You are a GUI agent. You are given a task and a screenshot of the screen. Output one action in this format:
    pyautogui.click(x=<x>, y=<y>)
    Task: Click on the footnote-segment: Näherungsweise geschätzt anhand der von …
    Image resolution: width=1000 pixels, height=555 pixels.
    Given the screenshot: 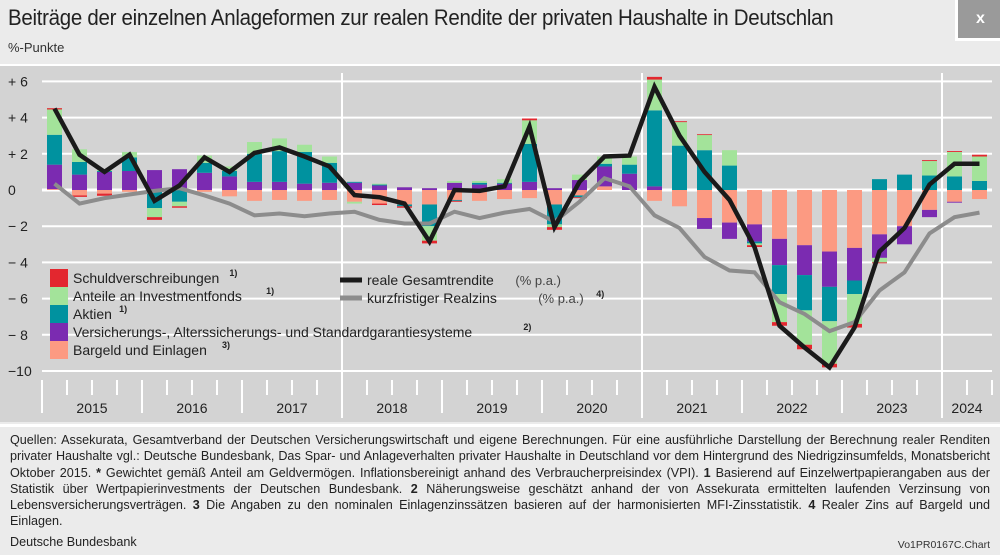 What is the action you would take?
    pyautogui.click(x=500, y=497)
    